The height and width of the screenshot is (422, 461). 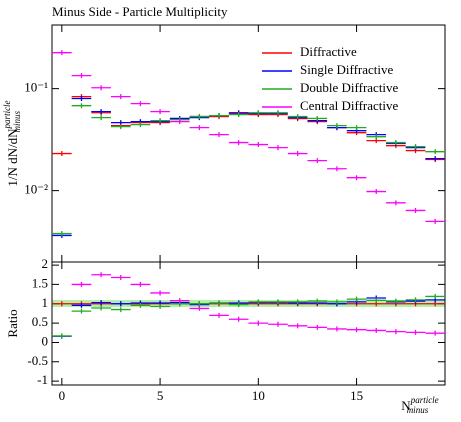 What do you see at coordinates (424, 400) in the screenshot?
I see `x-axis-label-sup: particle` at bounding box center [424, 400].